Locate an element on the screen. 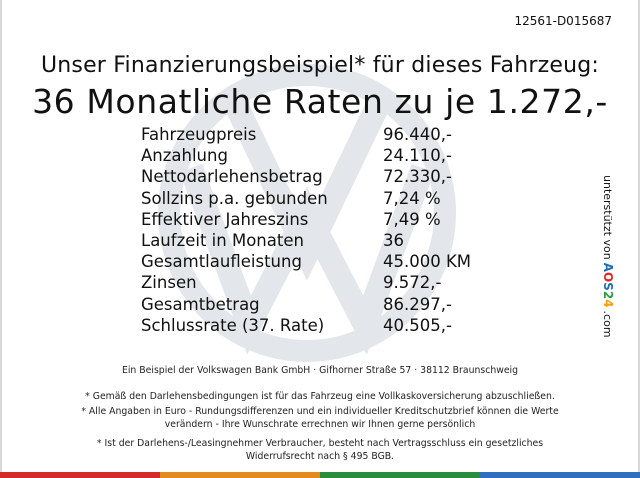 The width and height of the screenshot is (640, 478). row-value: 7,49 % is located at coordinates (412, 219).